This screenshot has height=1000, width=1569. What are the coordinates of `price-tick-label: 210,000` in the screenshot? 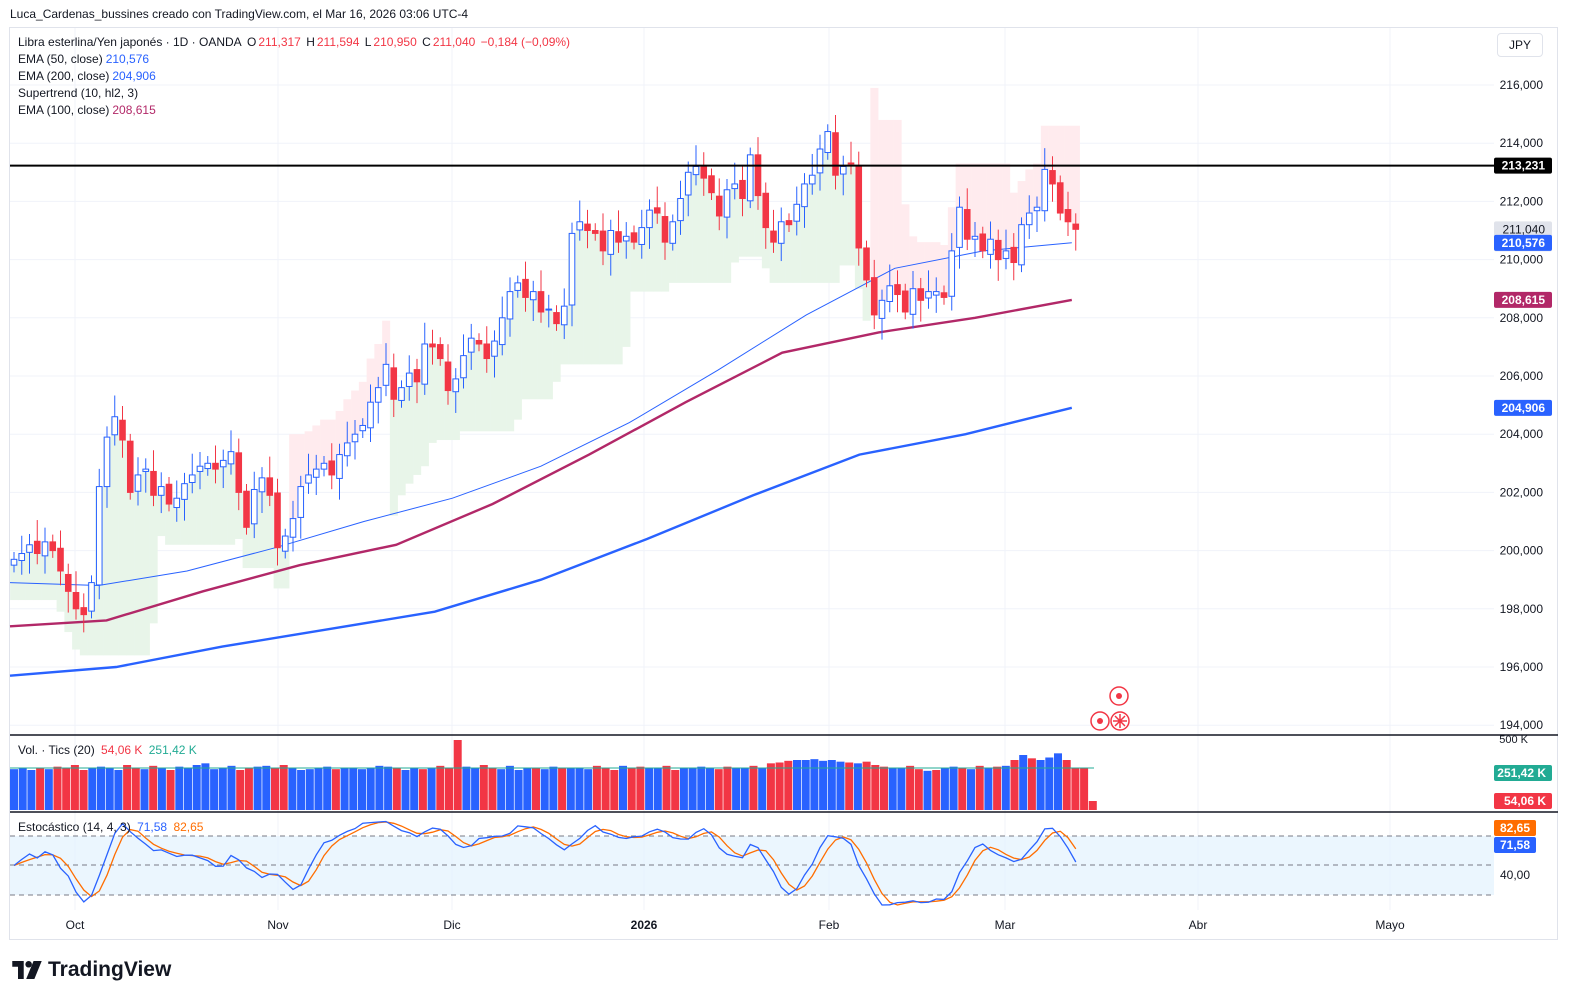 It's located at (1522, 260).